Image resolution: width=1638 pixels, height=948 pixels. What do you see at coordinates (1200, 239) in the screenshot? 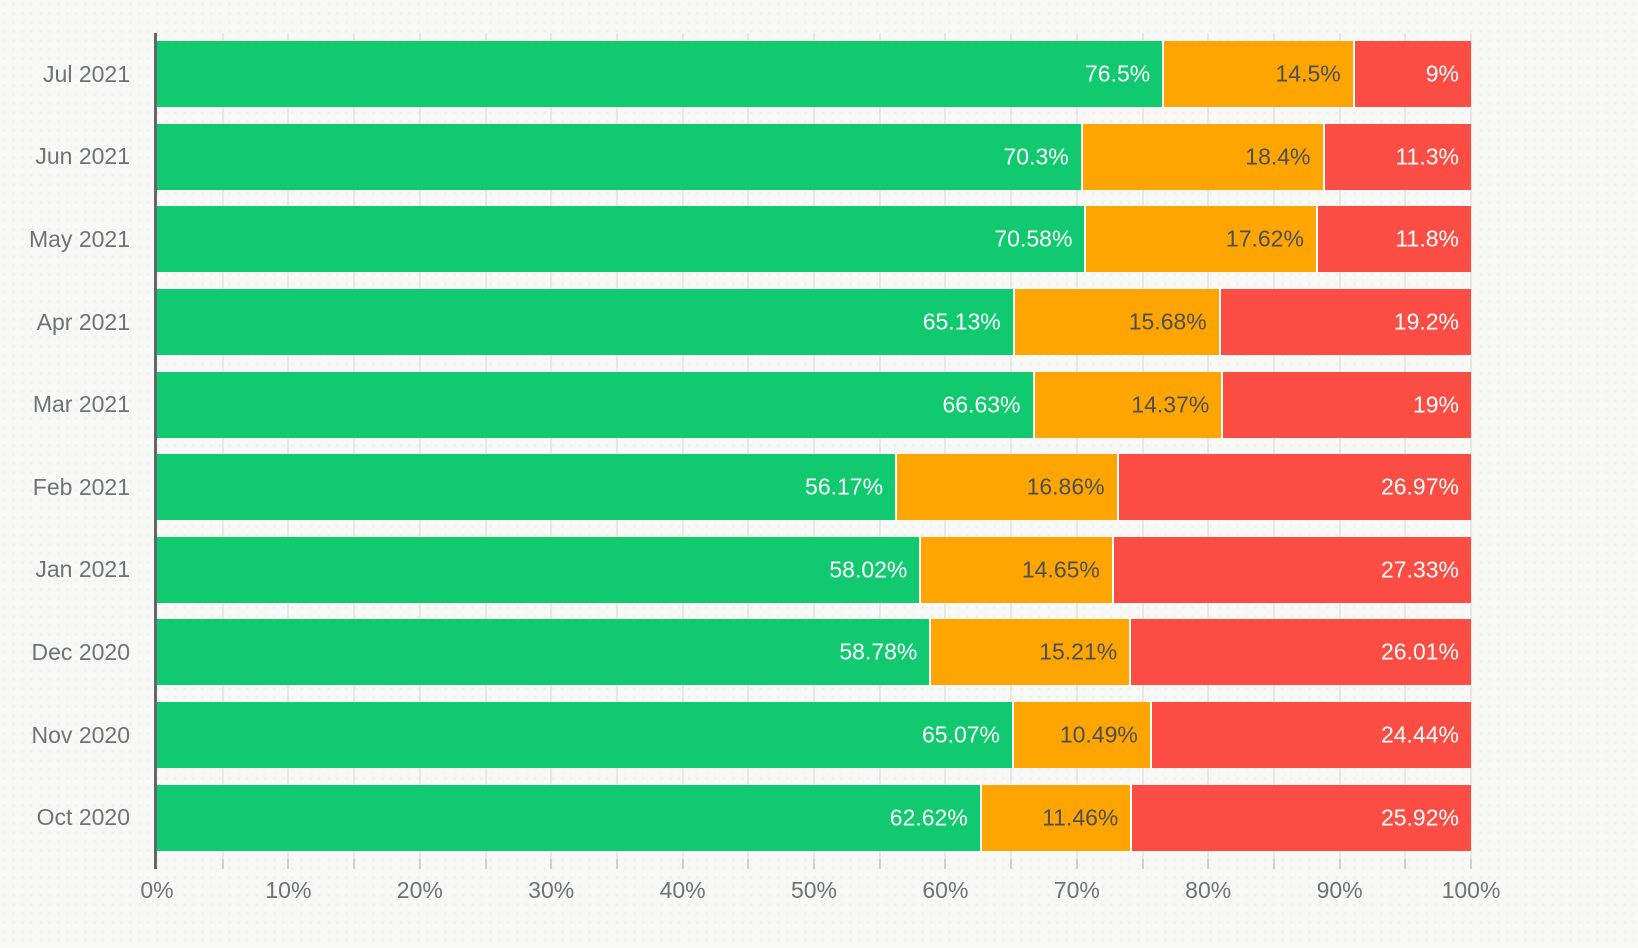
I see `bar-segment-orange: 17.62%` at bounding box center [1200, 239].